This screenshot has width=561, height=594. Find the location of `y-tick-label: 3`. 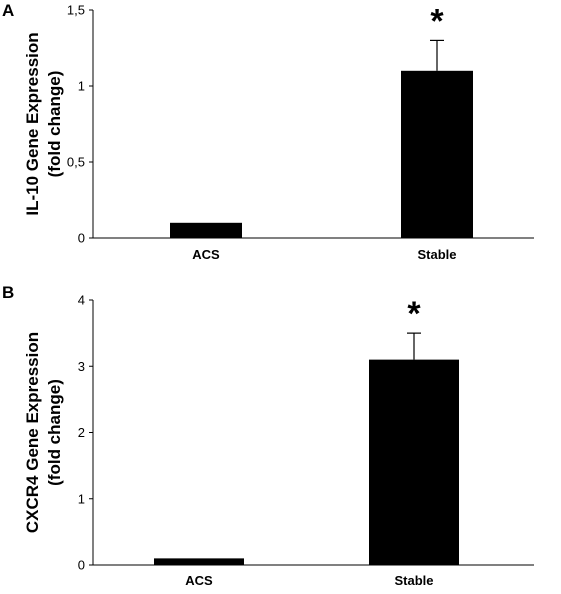

y-tick-label: 3 is located at coordinates (81, 366).